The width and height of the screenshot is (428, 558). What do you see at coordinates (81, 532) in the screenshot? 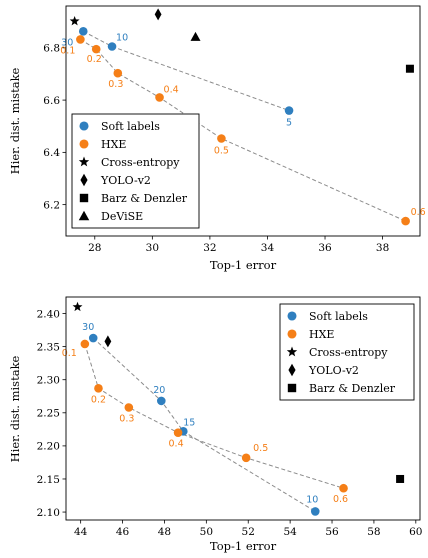
I see `x-tick-label: 44` at bounding box center [81, 532].